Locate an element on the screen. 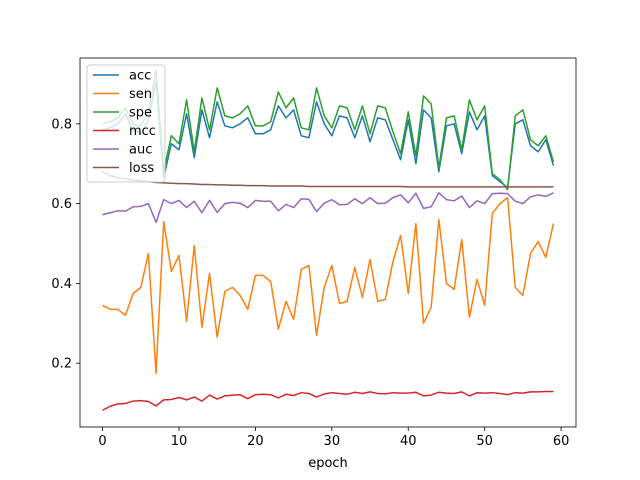  y-tick-label: 0.2 is located at coordinates (61, 364).